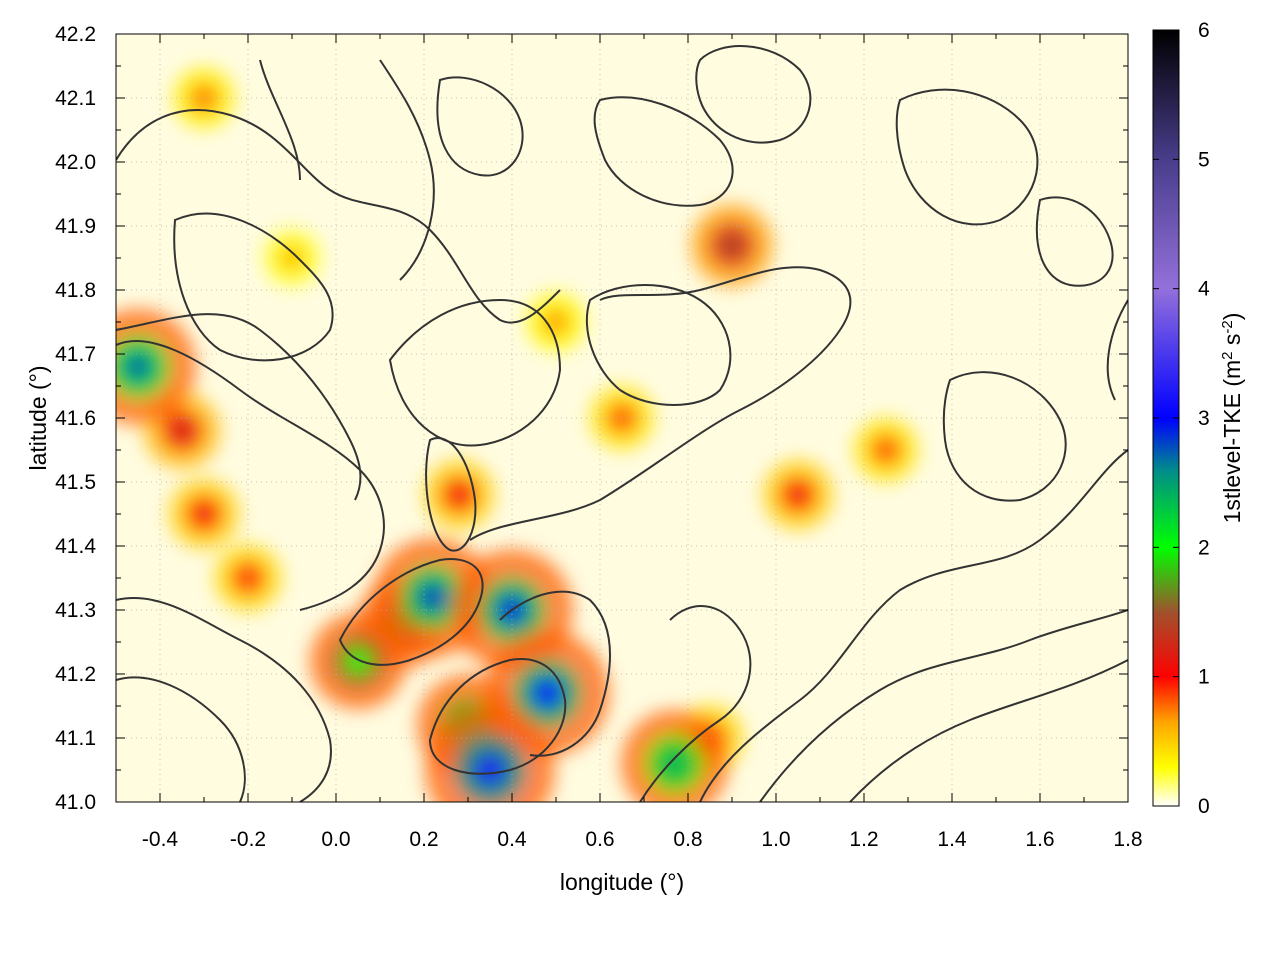 This screenshot has height=960, width=1280. I want to click on y-tick-label: 41.9, so click(75, 226).